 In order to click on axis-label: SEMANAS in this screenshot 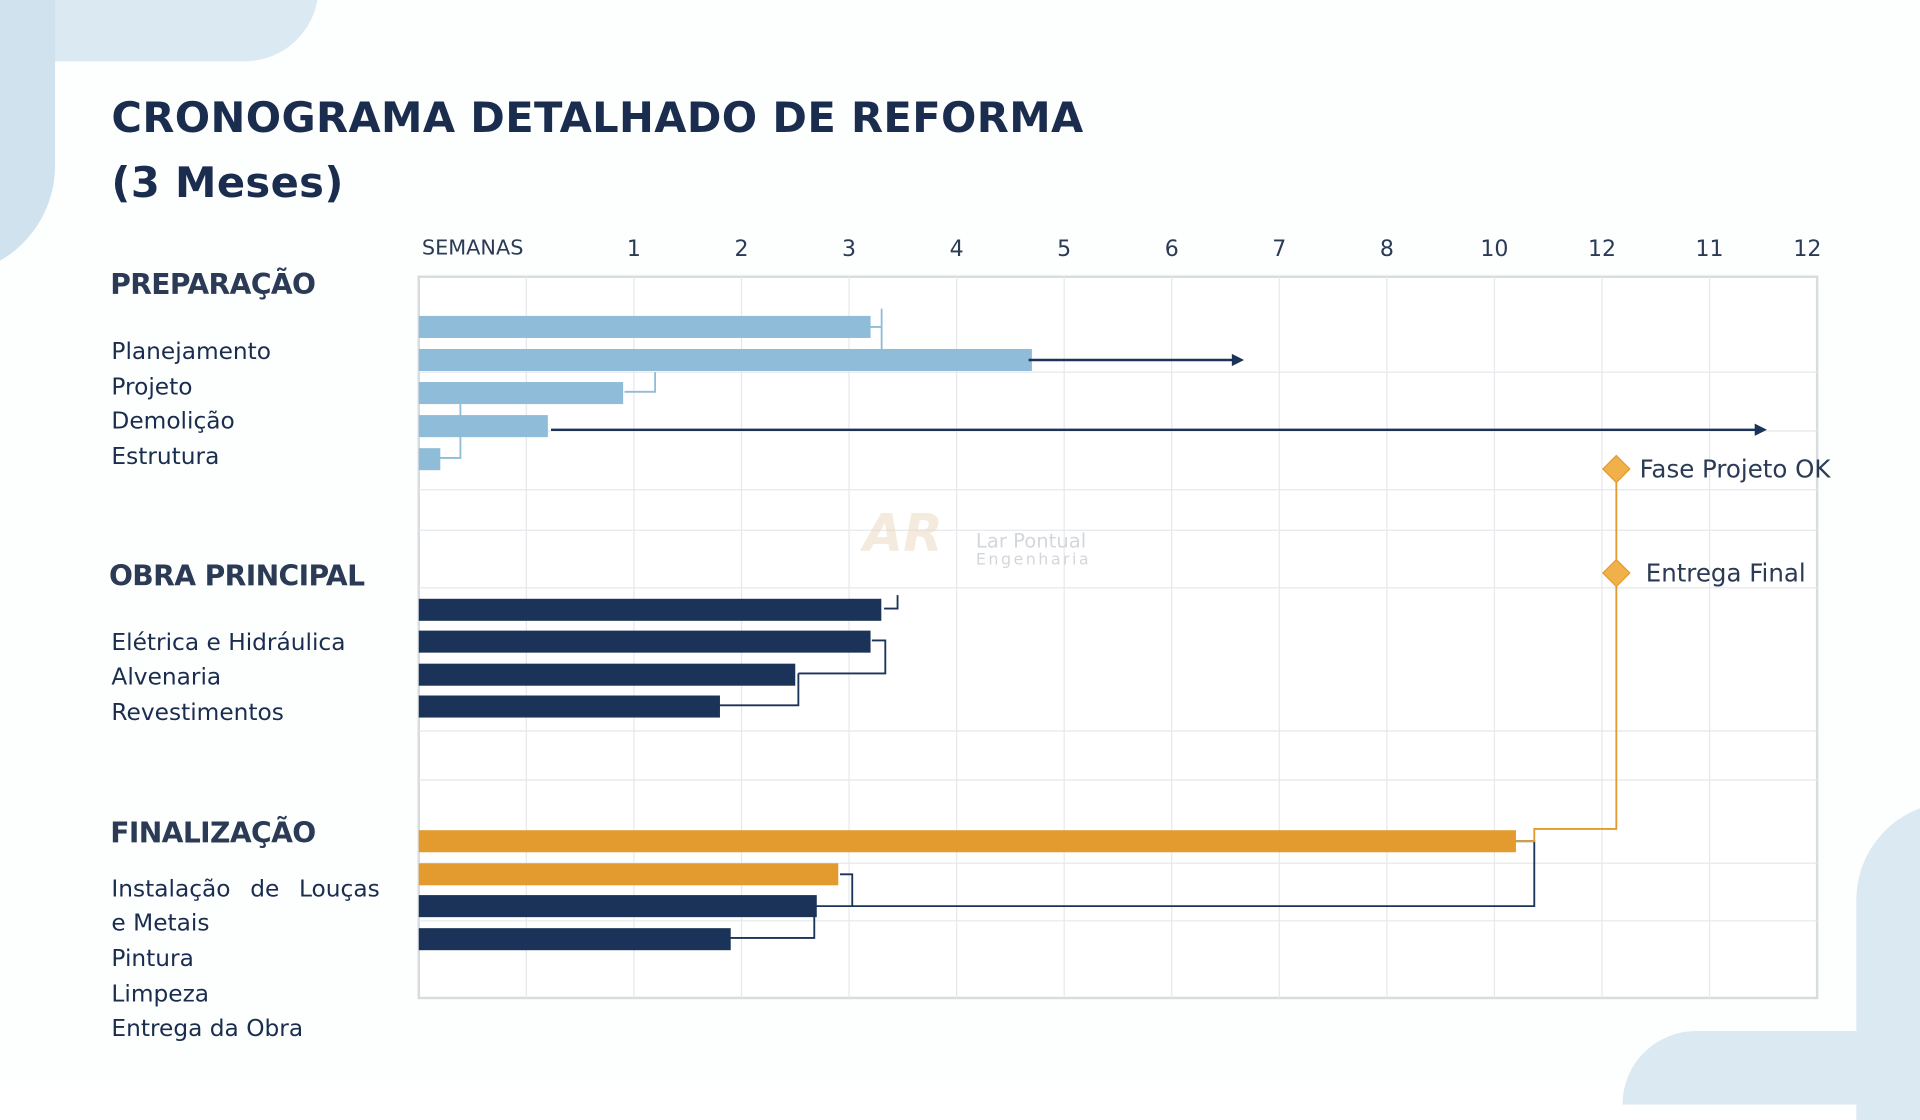, I will do `click(472, 248)`.